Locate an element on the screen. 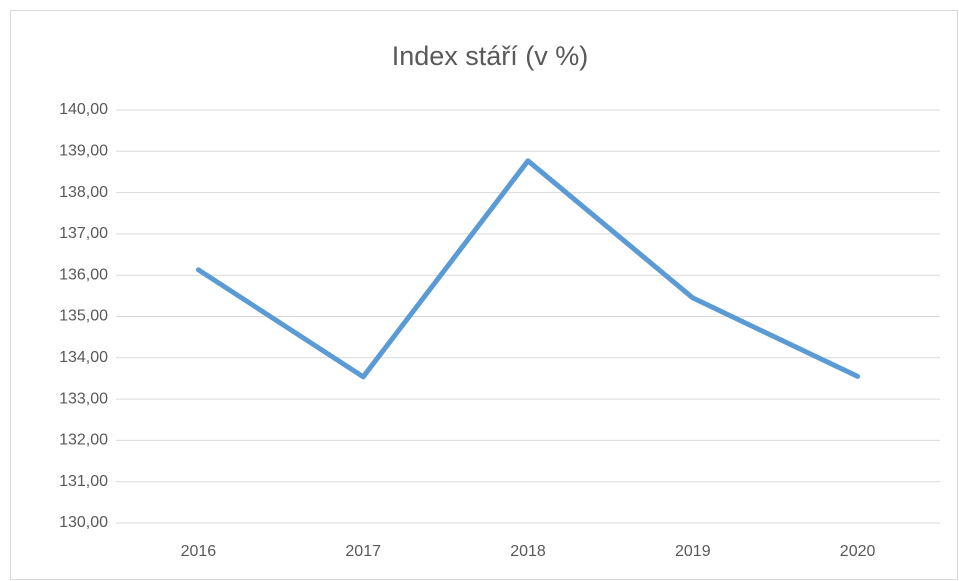 The width and height of the screenshot is (959, 581). y-tick-label: 140,00 is located at coordinates (83, 109).